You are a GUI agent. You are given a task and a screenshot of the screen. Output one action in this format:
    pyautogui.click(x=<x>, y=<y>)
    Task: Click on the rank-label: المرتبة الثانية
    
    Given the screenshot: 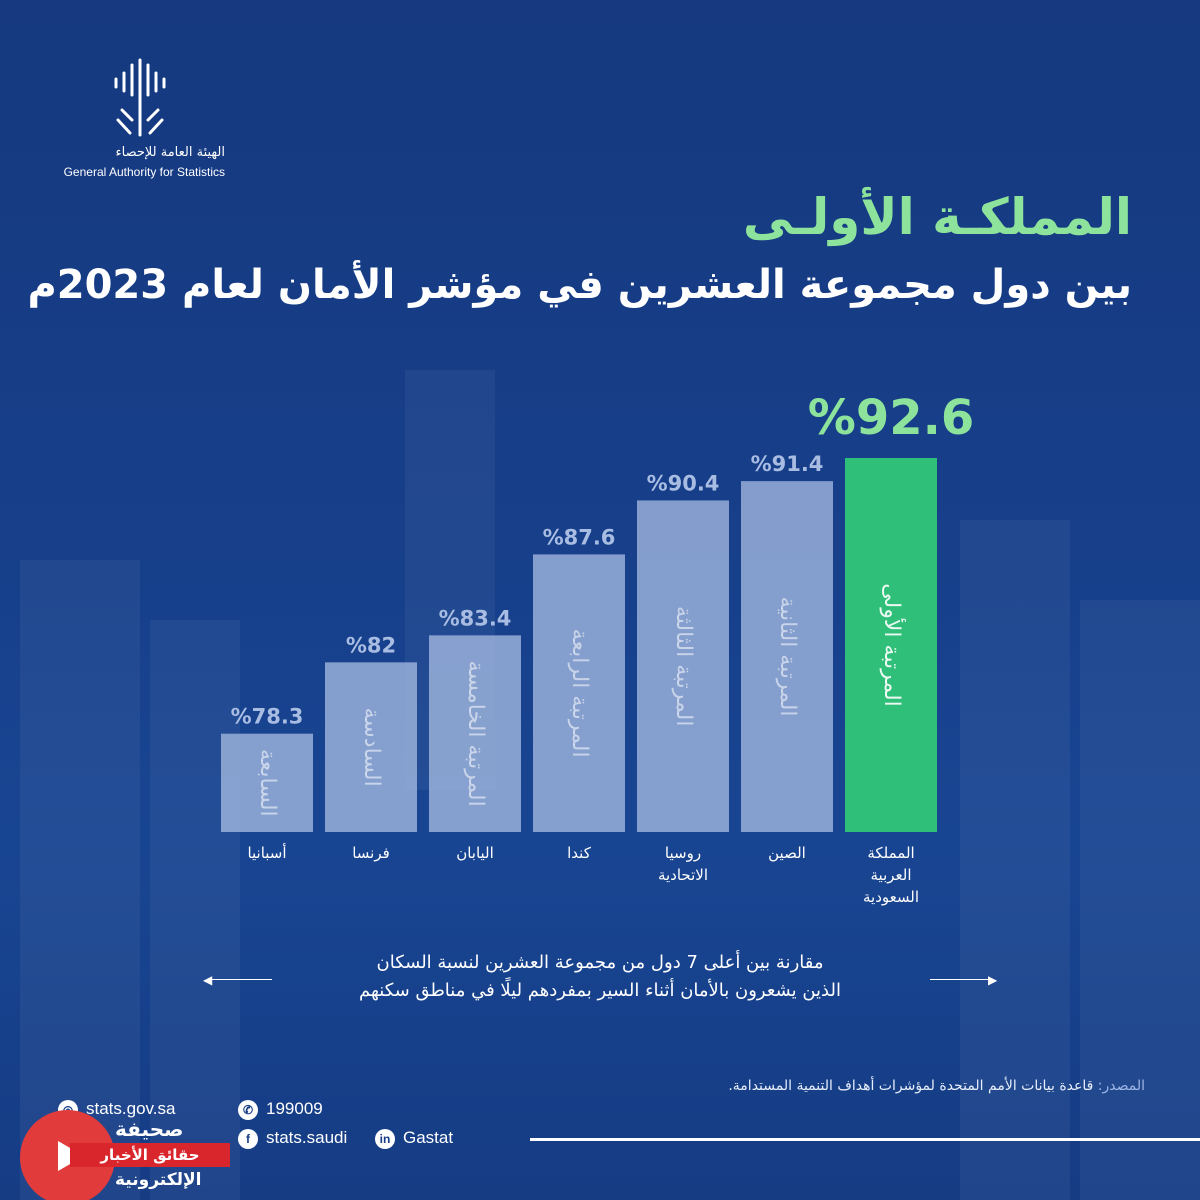 What is the action you would take?
    pyautogui.click(x=787, y=657)
    